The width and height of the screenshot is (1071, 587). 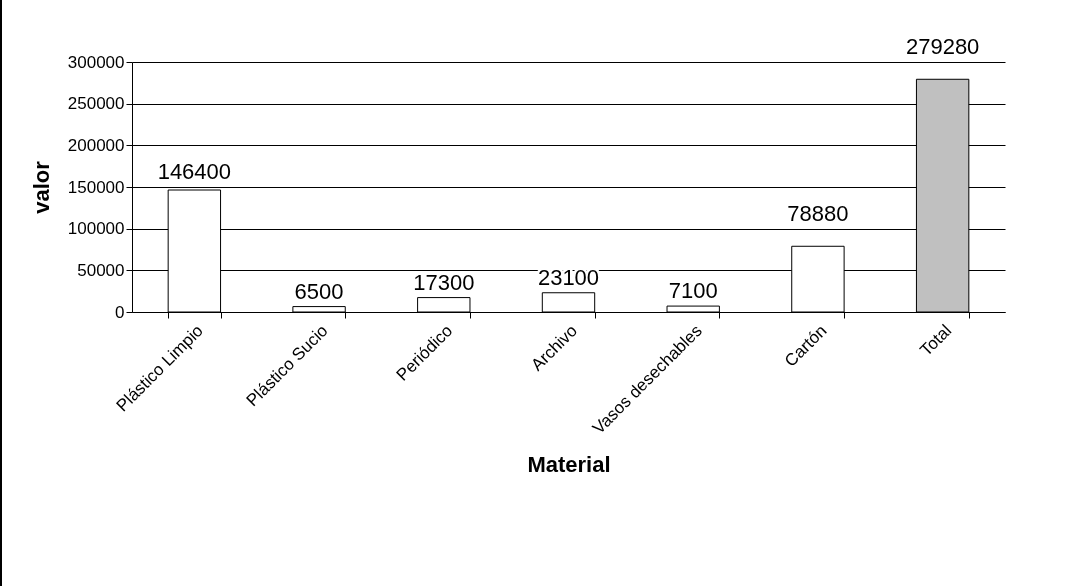 What do you see at coordinates (319, 291) in the screenshot?
I see `data-label: 6500` at bounding box center [319, 291].